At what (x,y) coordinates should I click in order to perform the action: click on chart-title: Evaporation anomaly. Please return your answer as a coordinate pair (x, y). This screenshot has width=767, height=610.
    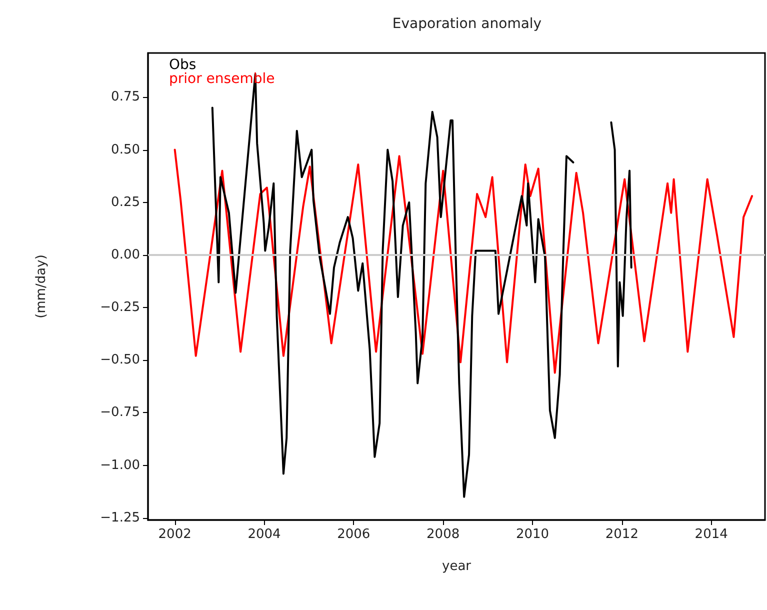
    Looking at the image, I should click on (467, 24).